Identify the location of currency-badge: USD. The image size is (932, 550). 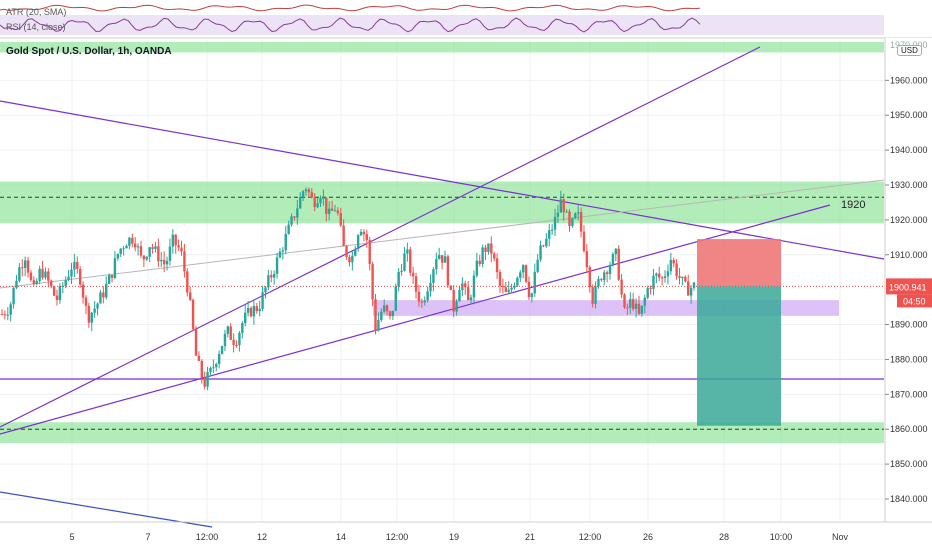
(909, 50).